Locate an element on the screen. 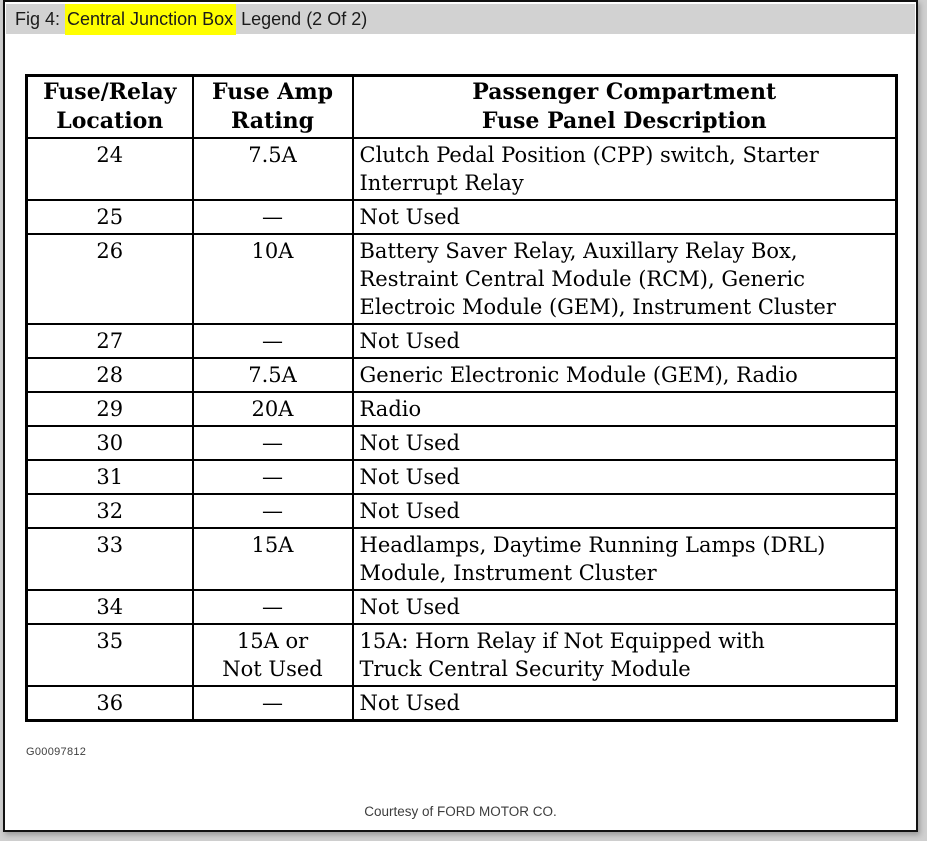 This screenshot has height=841, width=927. fuse-location-cell: 36 is located at coordinates (109, 703).